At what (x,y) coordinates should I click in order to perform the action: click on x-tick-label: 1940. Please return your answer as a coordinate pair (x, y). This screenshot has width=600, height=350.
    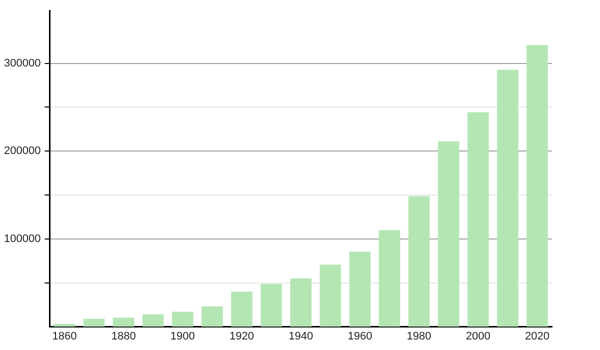
    Looking at the image, I should click on (301, 336).